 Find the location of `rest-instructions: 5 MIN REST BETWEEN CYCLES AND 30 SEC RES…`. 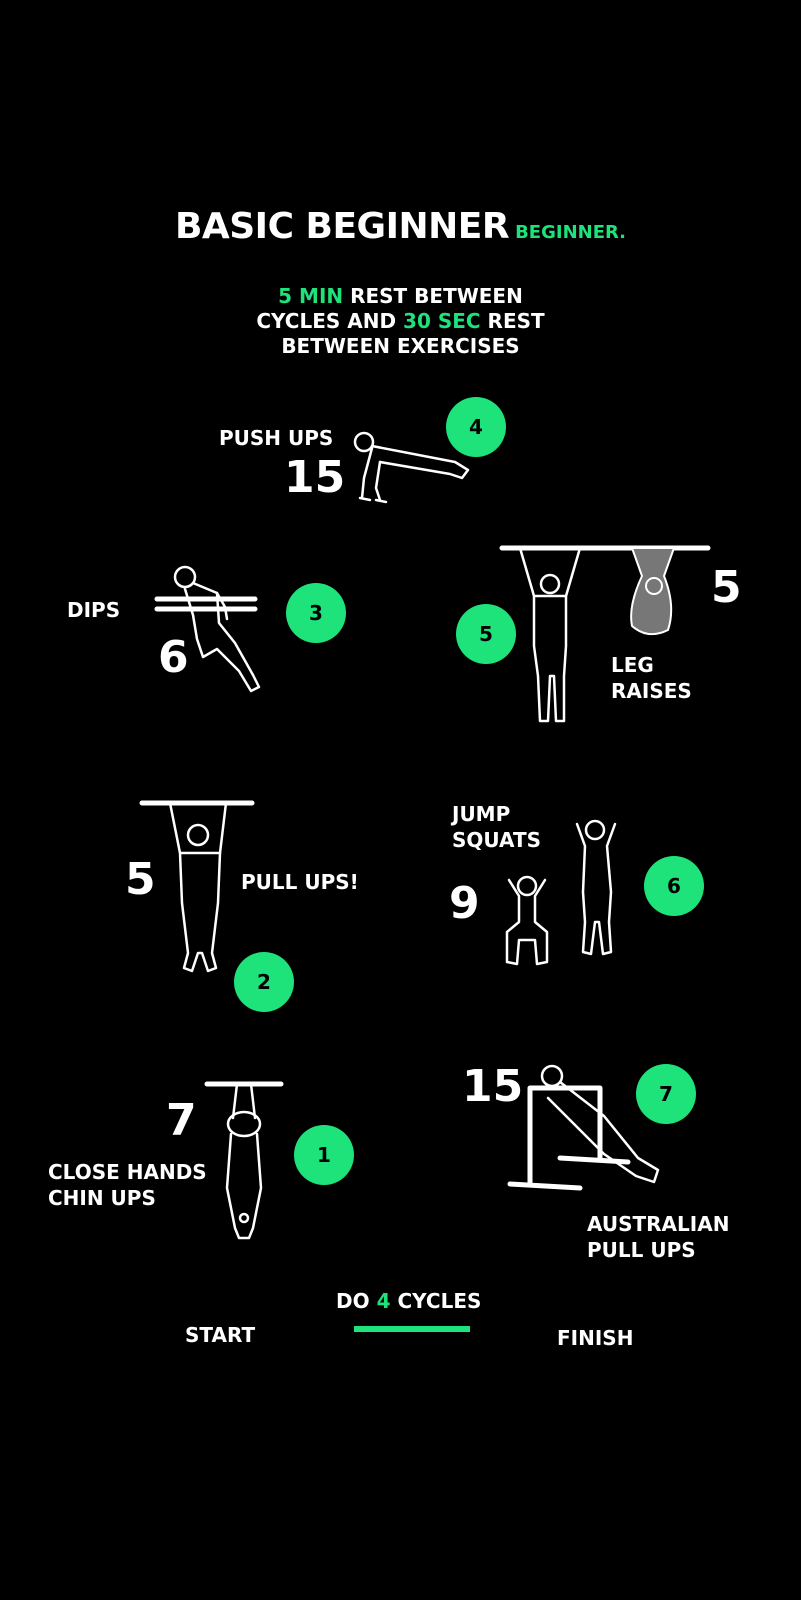

rest-instructions: 5 MIN REST BETWEEN CYCLES AND 30 SEC RES… is located at coordinates (400, 321).